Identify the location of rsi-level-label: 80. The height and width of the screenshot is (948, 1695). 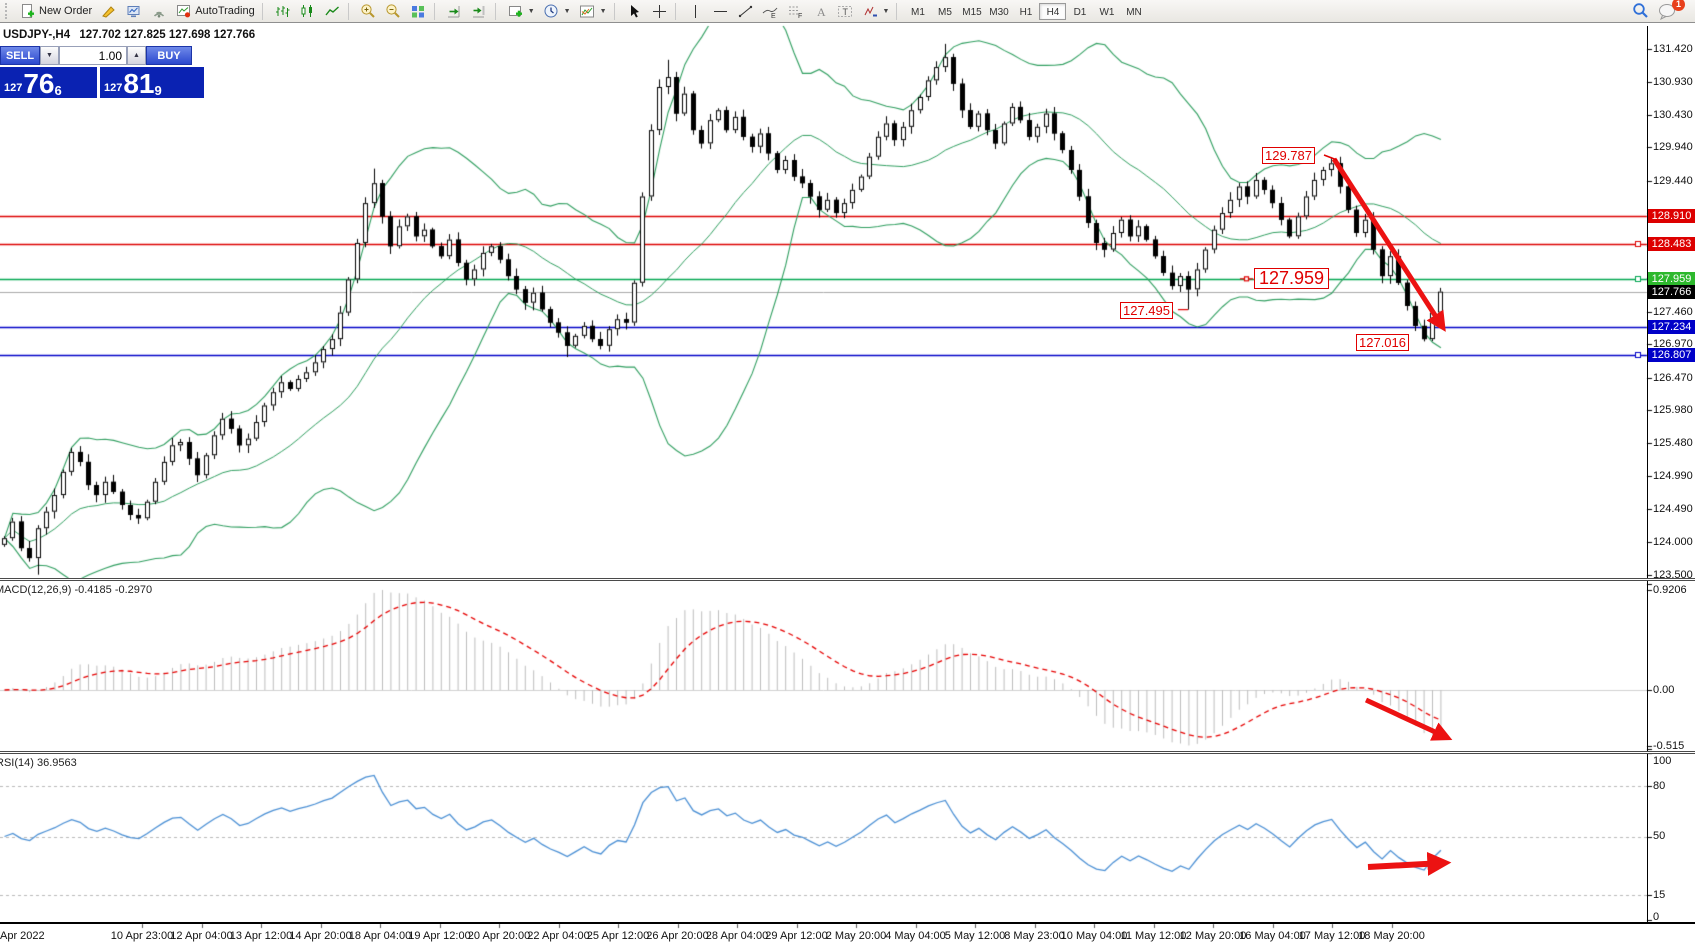
(1659, 786).